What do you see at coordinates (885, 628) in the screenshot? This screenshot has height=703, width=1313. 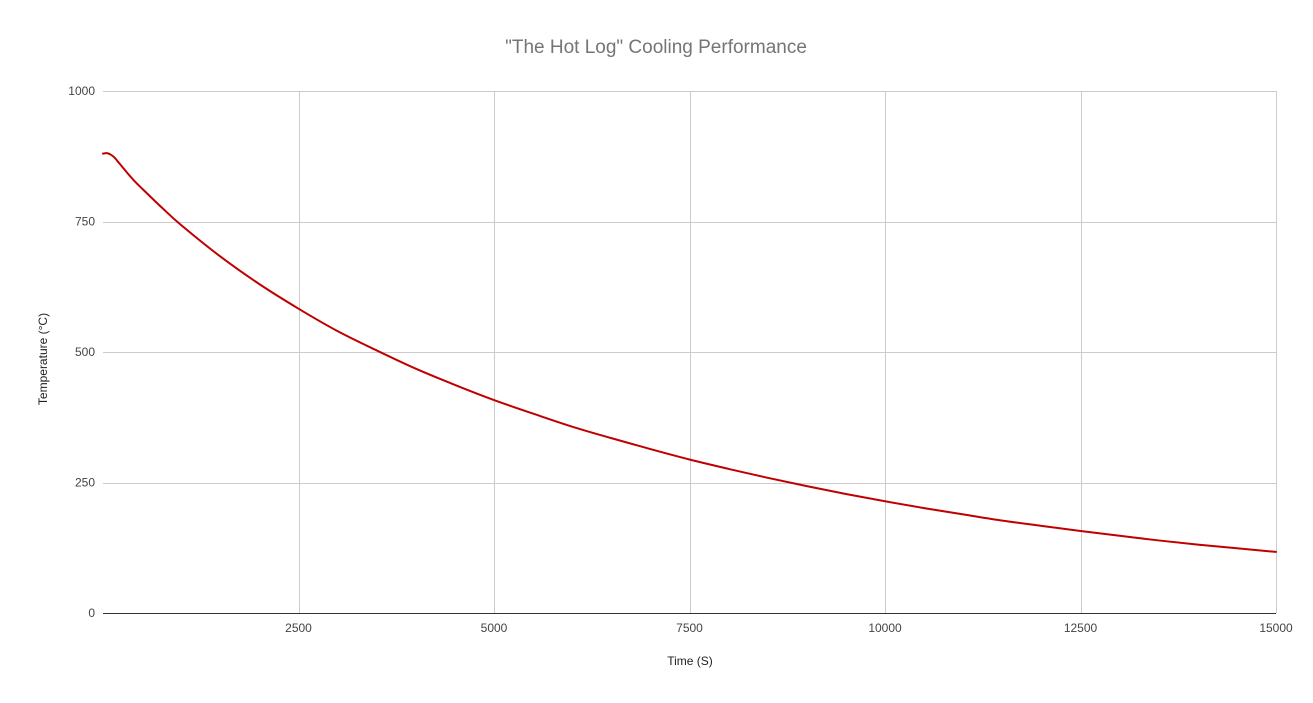 I see `x-tick-label: 10000` at bounding box center [885, 628].